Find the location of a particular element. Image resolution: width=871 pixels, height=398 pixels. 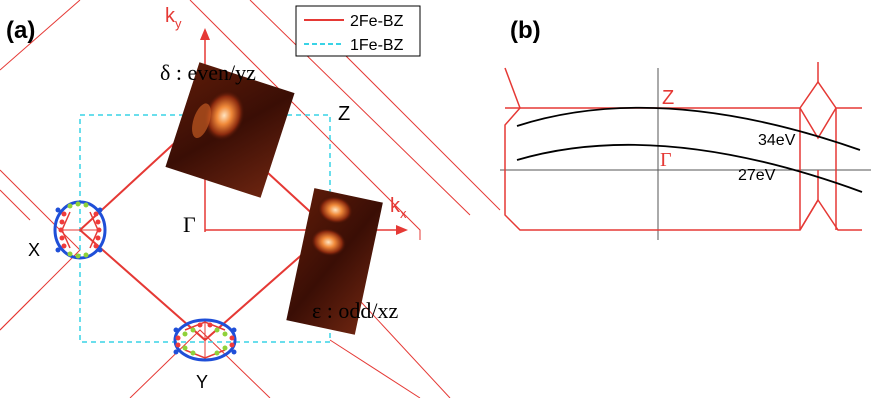

cut-27ev-curve is located at coordinates (689, 168).